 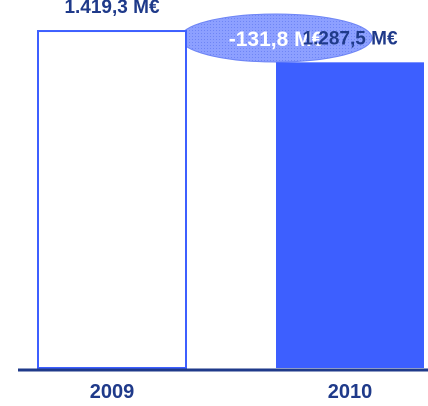 What do you see at coordinates (349, 38) in the screenshot?
I see `value-label-2010: 1.287,5 M€` at bounding box center [349, 38].